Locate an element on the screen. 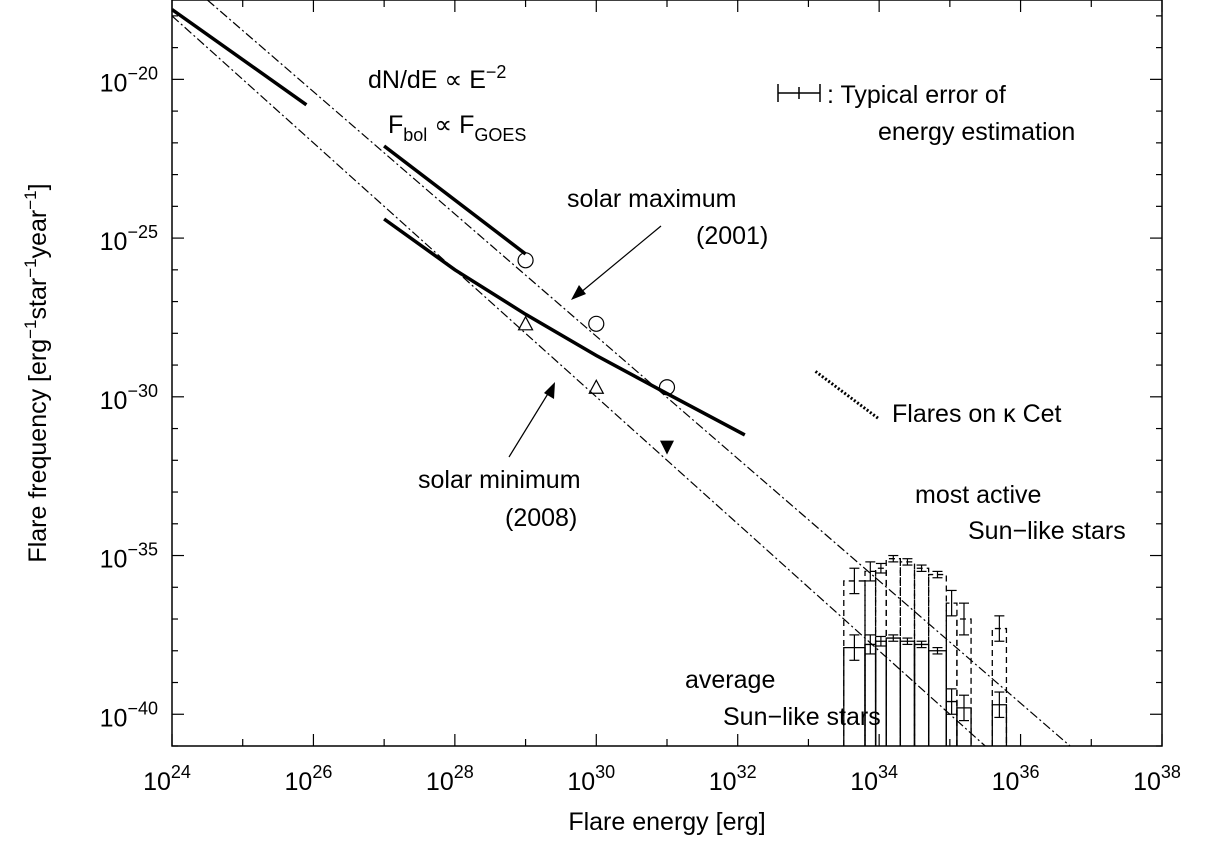 The image size is (1205, 846). x-tick-label: 1026 is located at coordinates (309, 779).